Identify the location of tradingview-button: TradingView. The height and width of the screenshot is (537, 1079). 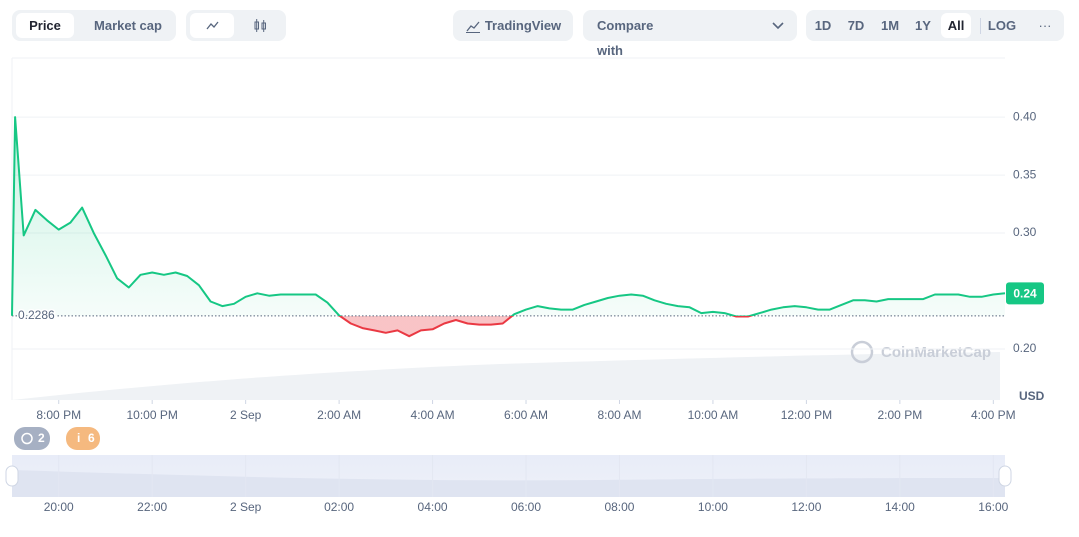
(513, 25).